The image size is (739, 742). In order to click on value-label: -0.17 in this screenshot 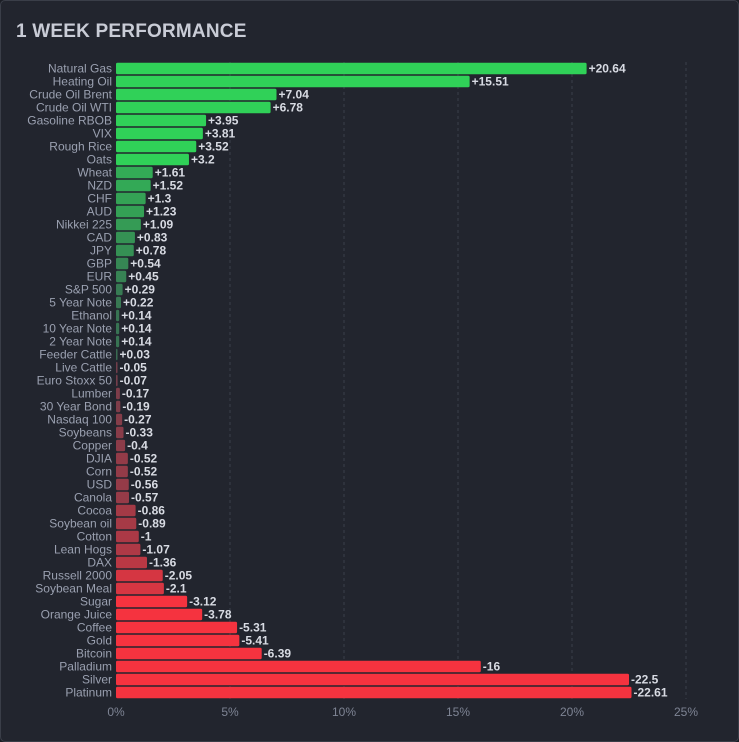, I will do `click(136, 394)`.